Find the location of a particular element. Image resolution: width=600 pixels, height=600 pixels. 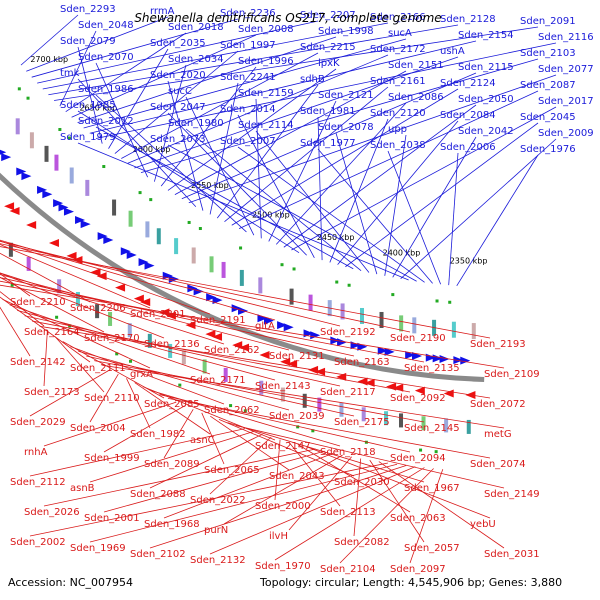

bottom-gene-label: Sden_2082 is located at coordinates (362, 542).